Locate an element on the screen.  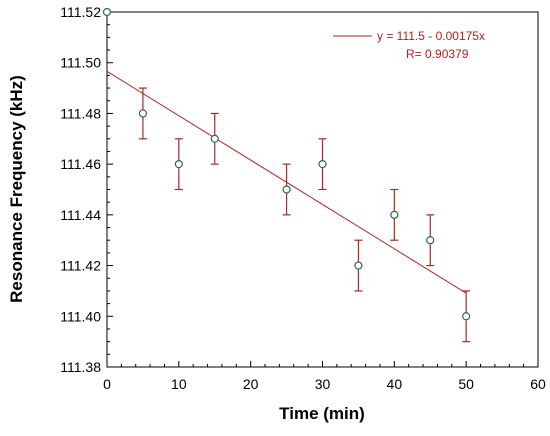
y-tick-label: 111.46 is located at coordinates (80, 164).